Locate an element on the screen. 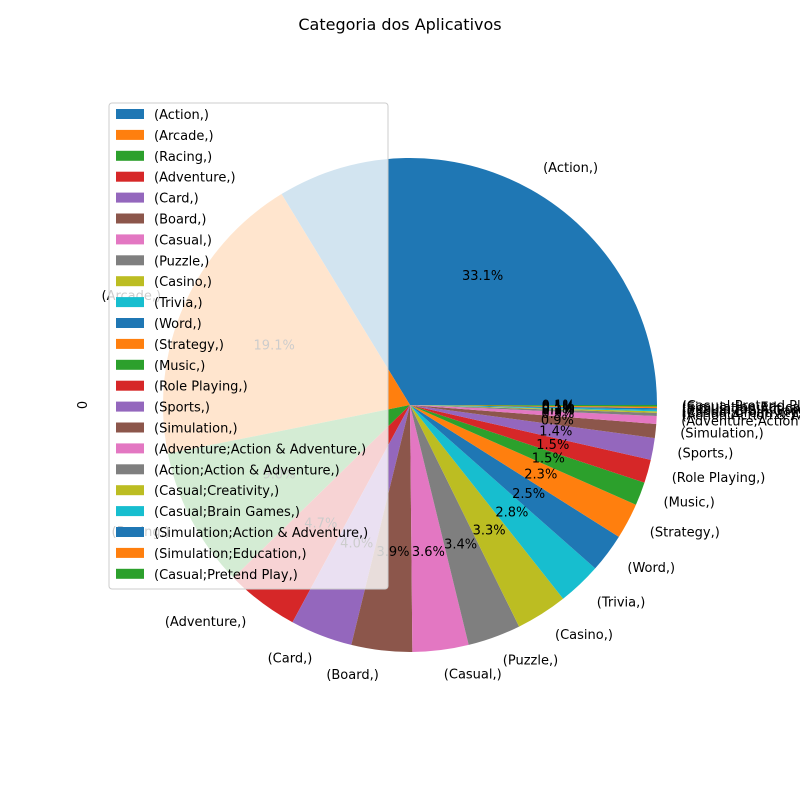 This screenshot has height=800, width=800. slice-casual-creativity is located at coordinates (533, 409).